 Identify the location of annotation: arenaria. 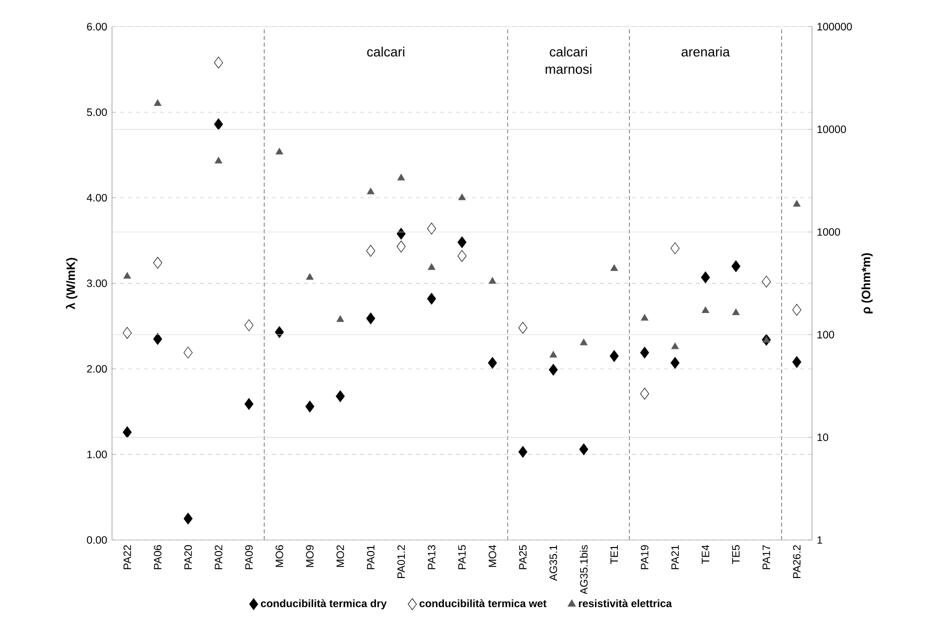
(706, 51).